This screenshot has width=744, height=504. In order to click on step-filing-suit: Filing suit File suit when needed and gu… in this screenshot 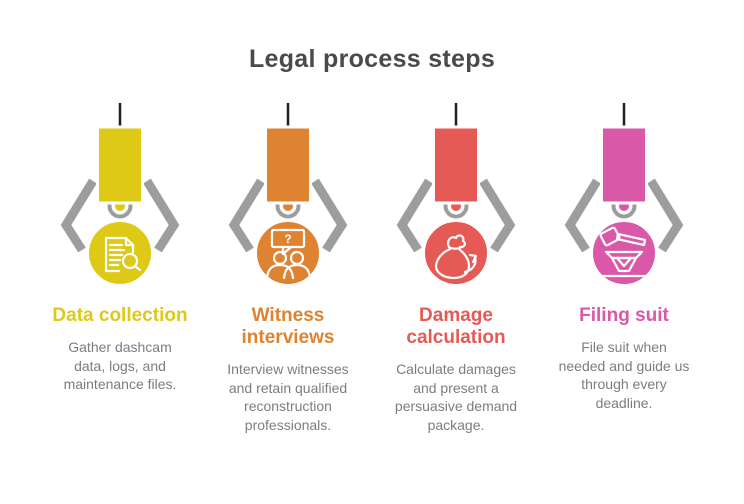, I will do `click(624, 267)`.